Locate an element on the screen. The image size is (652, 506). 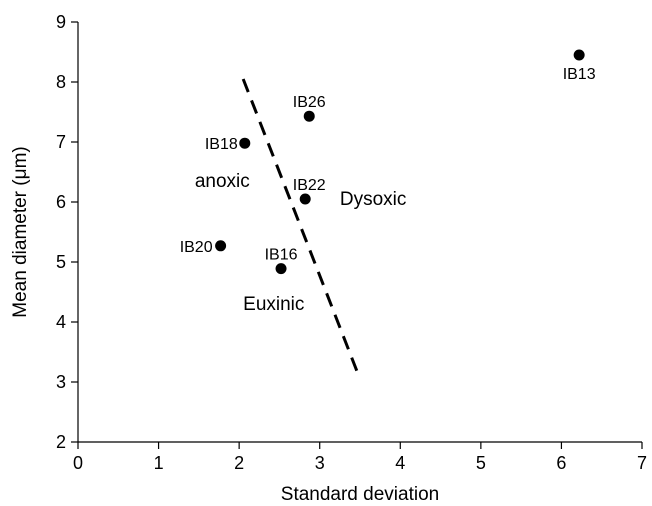
y-tick-label: 9 is located at coordinates (61, 22).